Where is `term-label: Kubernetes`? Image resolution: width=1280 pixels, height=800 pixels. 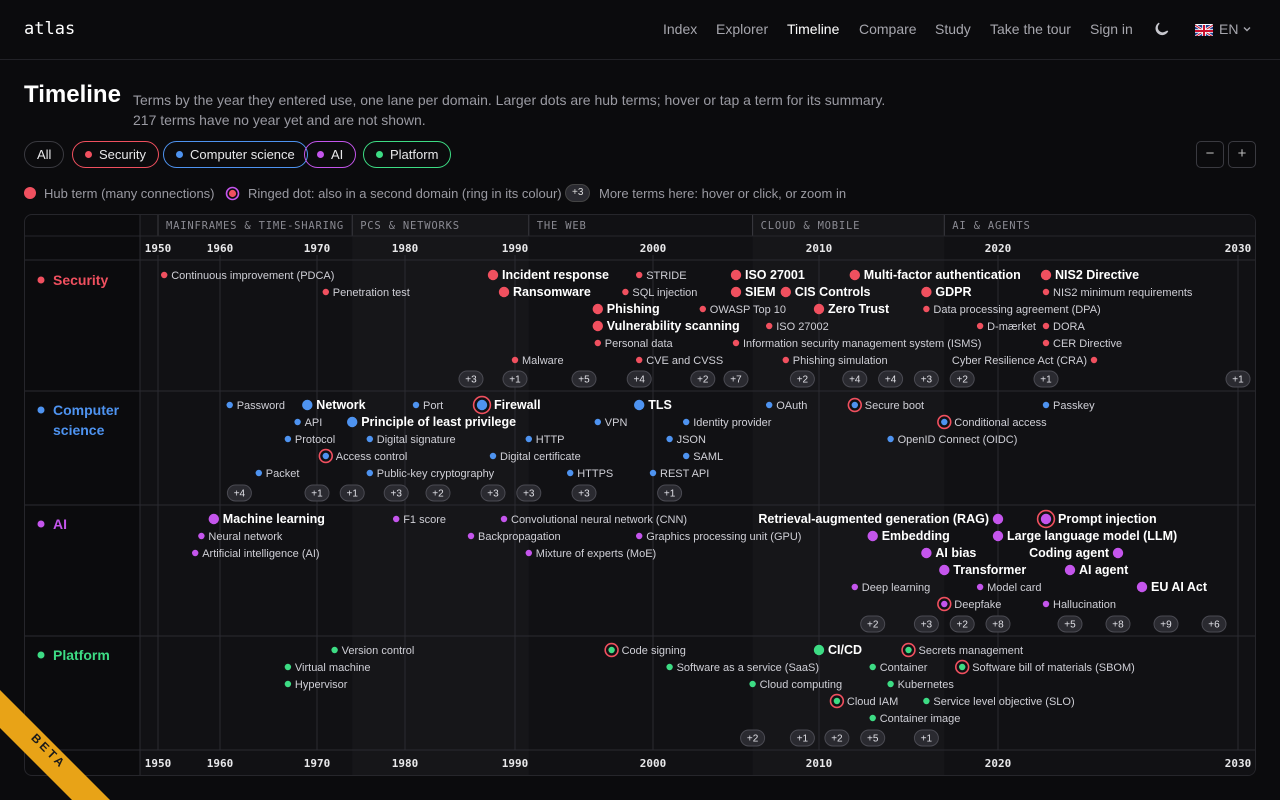
term-label: Kubernetes is located at coordinates (926, 685).